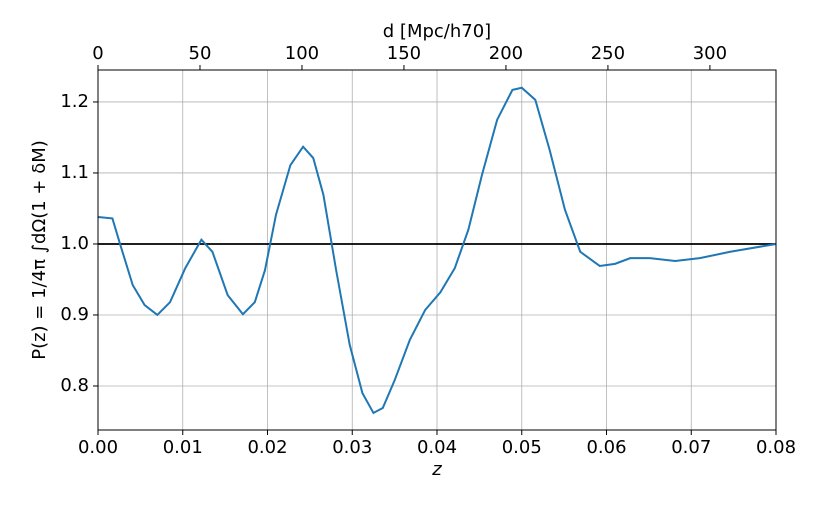  What do you see at coordinates (506, 53) in the screenshot?
I see `top-tick-label: 200` at bounding box center [506, 53].